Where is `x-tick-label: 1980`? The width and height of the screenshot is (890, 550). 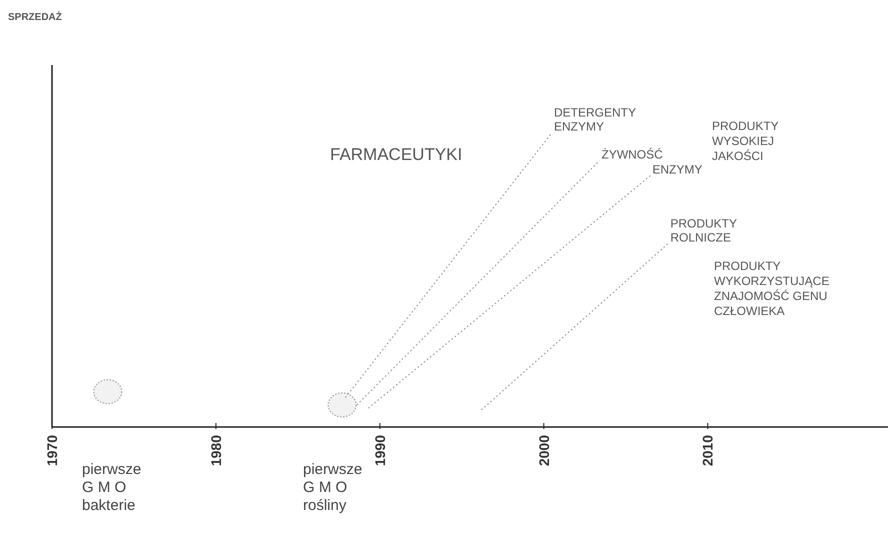
x-tick-label: 1980 is located at coordinates (216, 450).